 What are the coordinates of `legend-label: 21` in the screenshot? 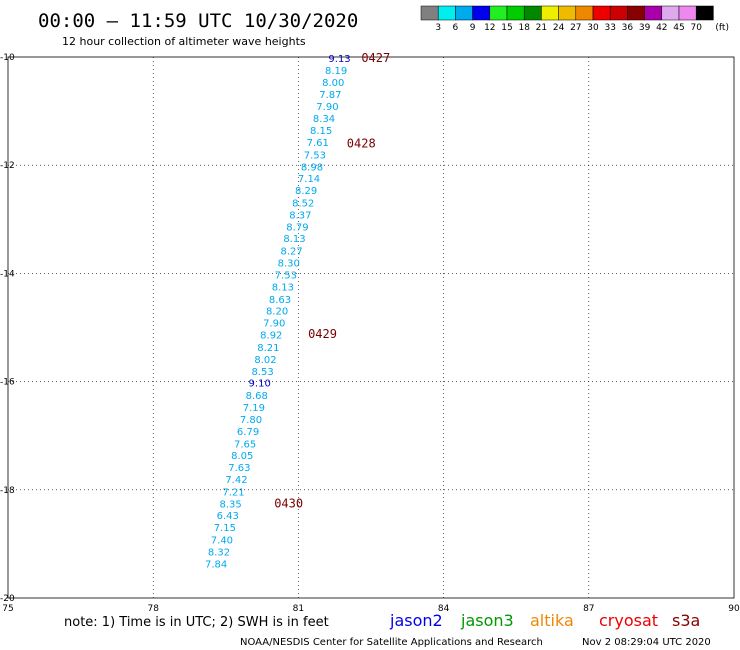 It's located at (541, 28).